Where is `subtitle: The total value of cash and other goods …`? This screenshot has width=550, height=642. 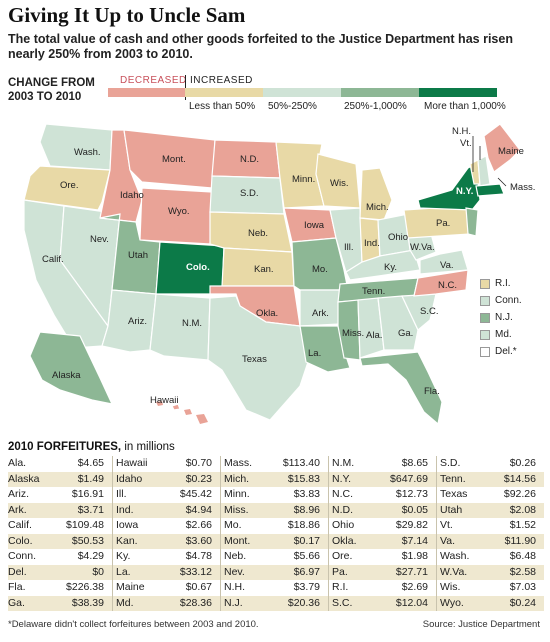 subtitle: The total value of cash and other goods … is located at coordinates (260, 46).